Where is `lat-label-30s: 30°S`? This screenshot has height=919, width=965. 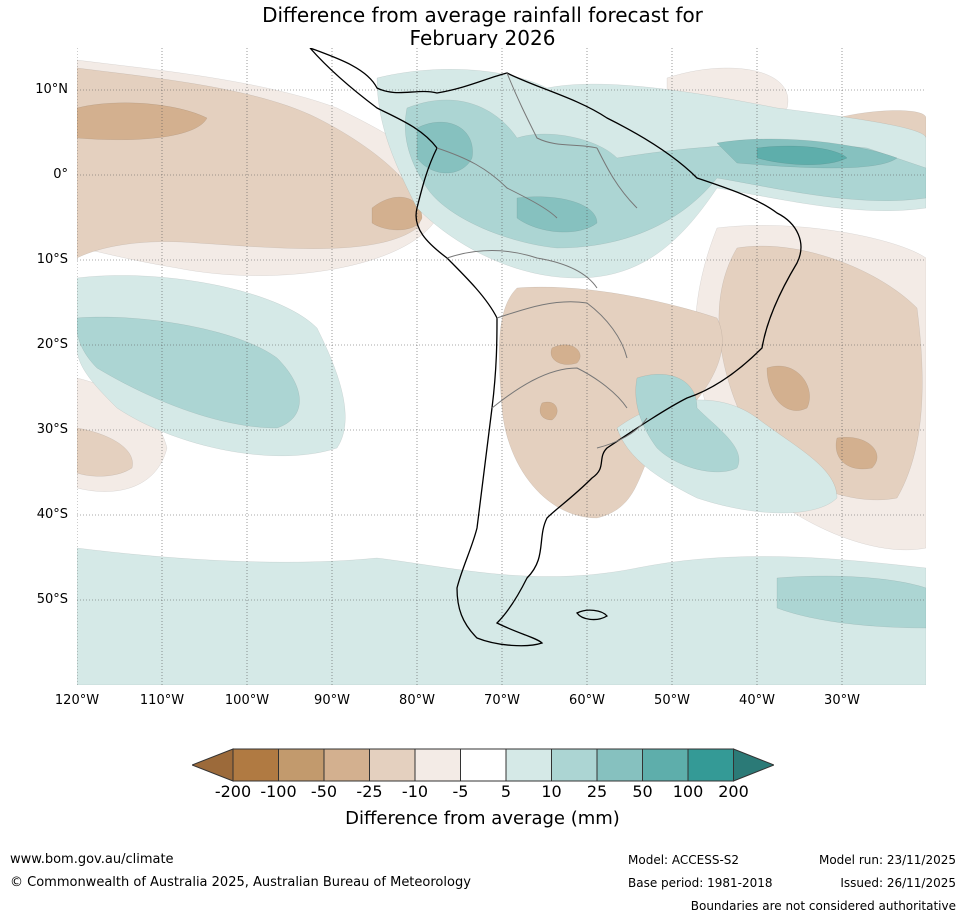
lat-label-30s: 30°S is located at coordinates (52, 429).